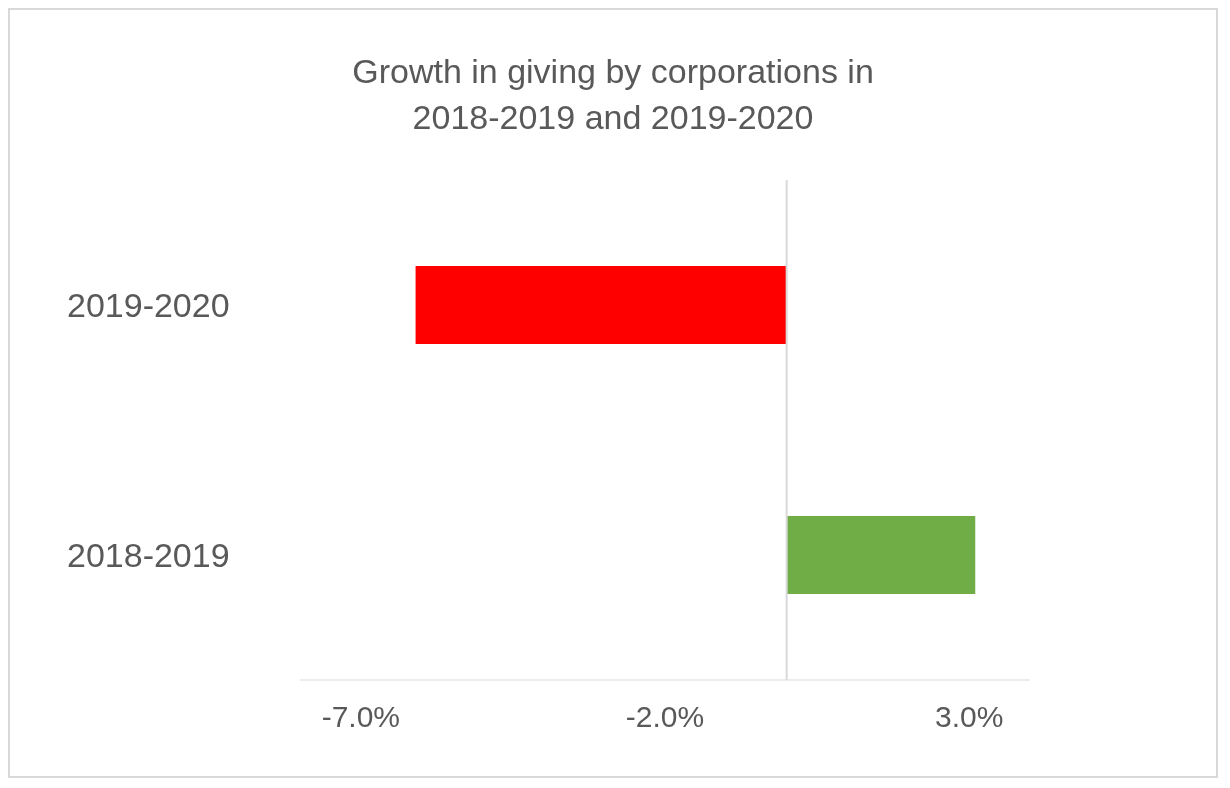 The width and height of the screenshot is (1230, 788). I want to click on y-tick-label: 2019-2020, so click(148, 305).